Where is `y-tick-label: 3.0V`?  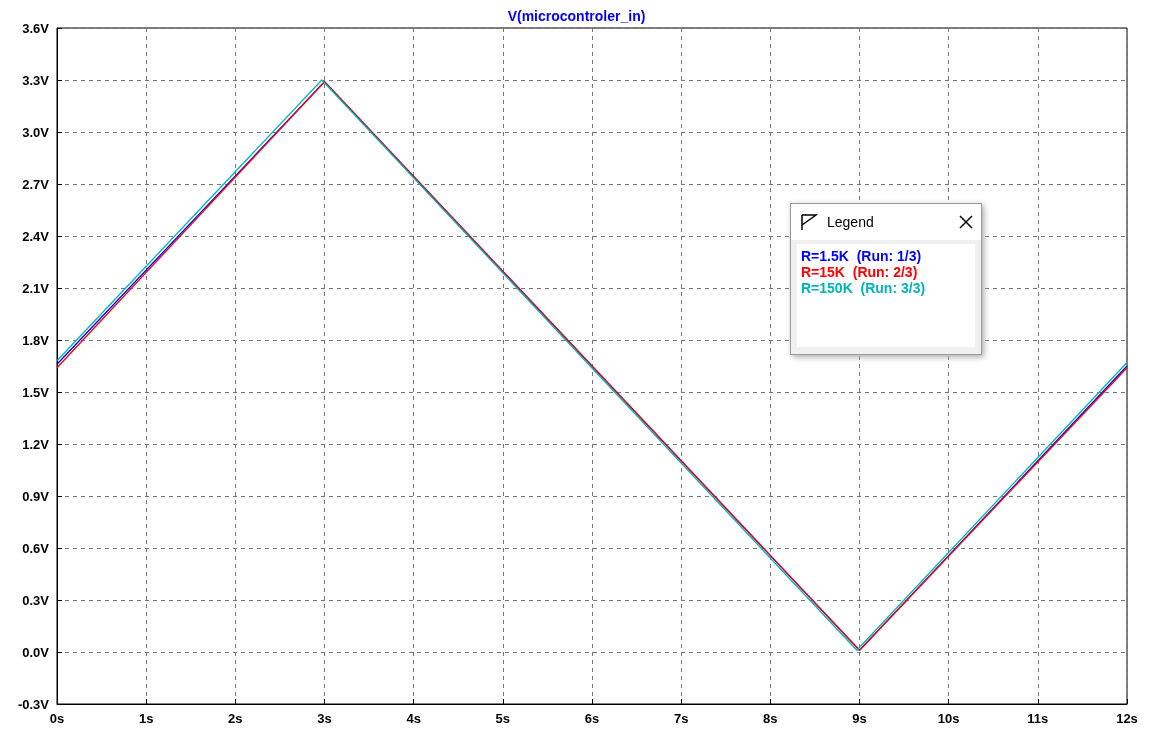 y-tick-label: 3.0V is located at coordinates (36, 132).